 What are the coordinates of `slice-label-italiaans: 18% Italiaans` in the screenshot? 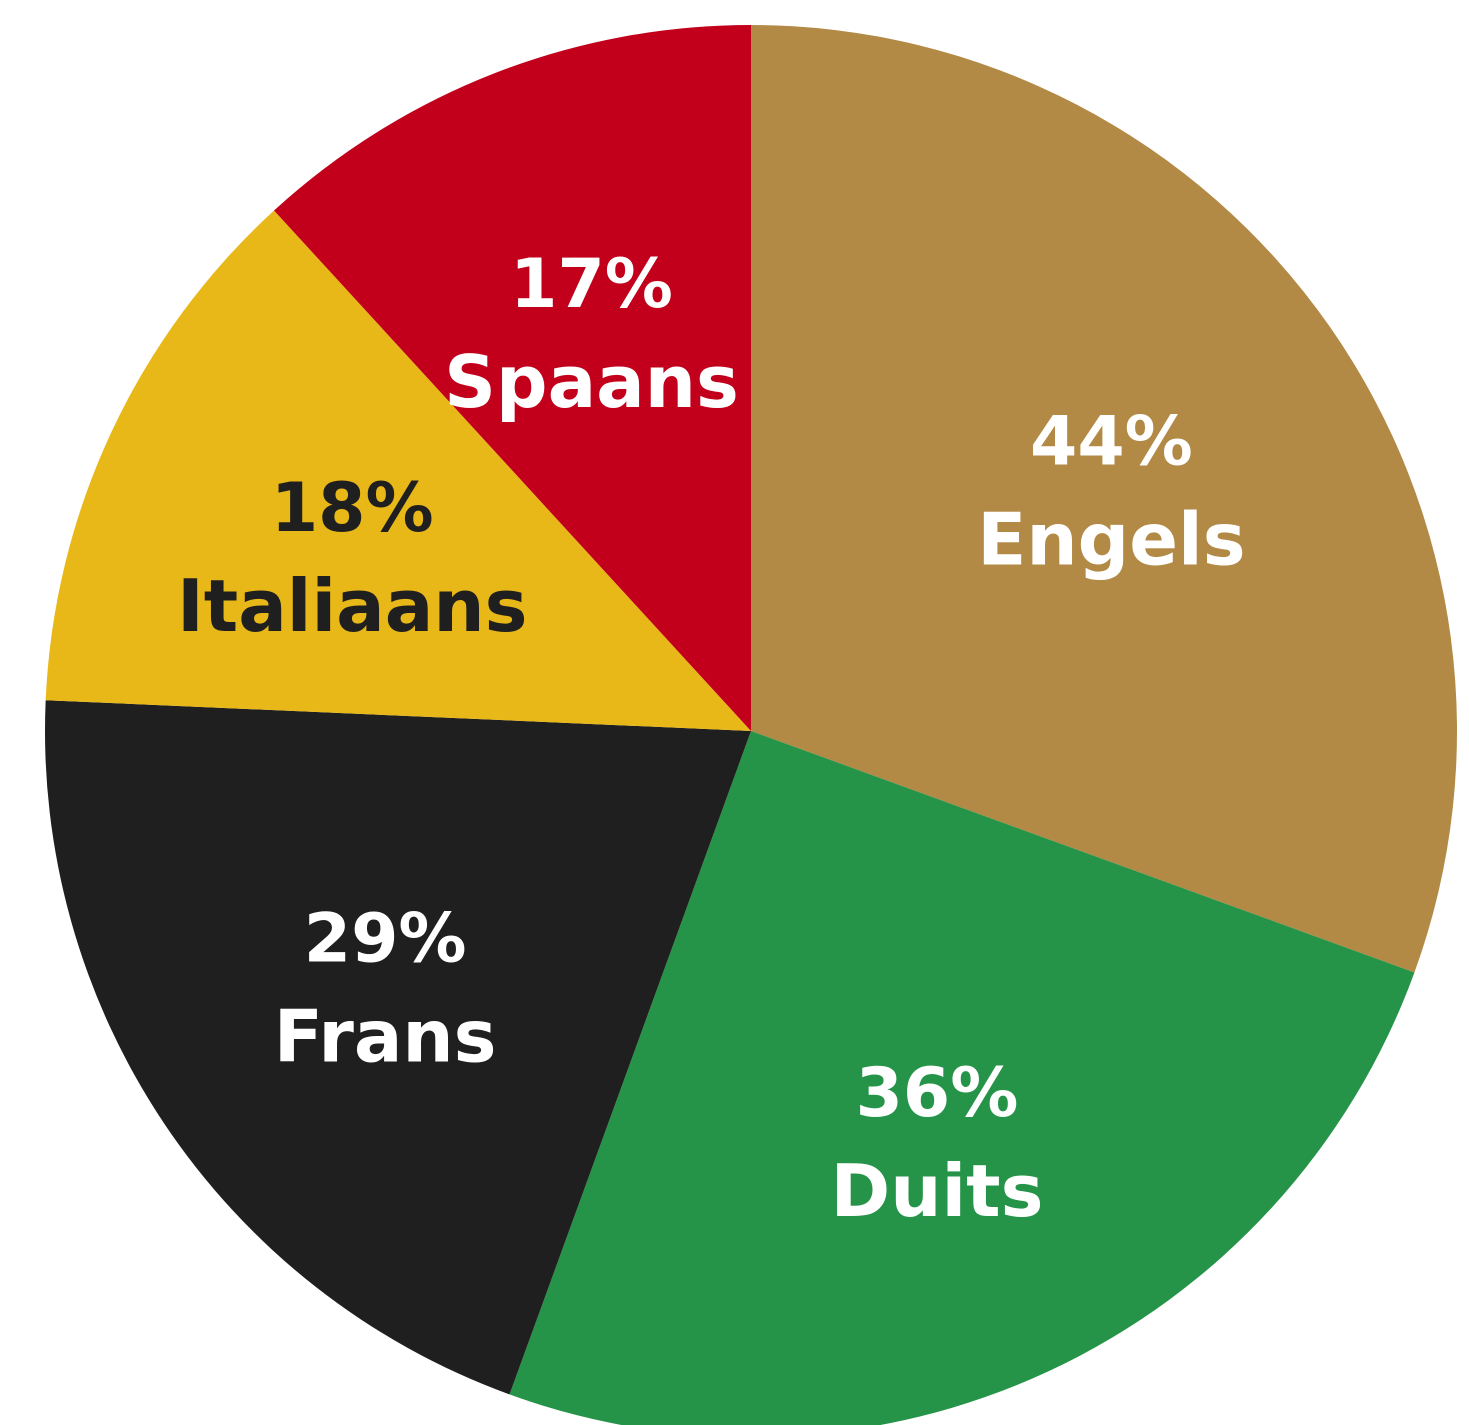 It's located at (352, 558).